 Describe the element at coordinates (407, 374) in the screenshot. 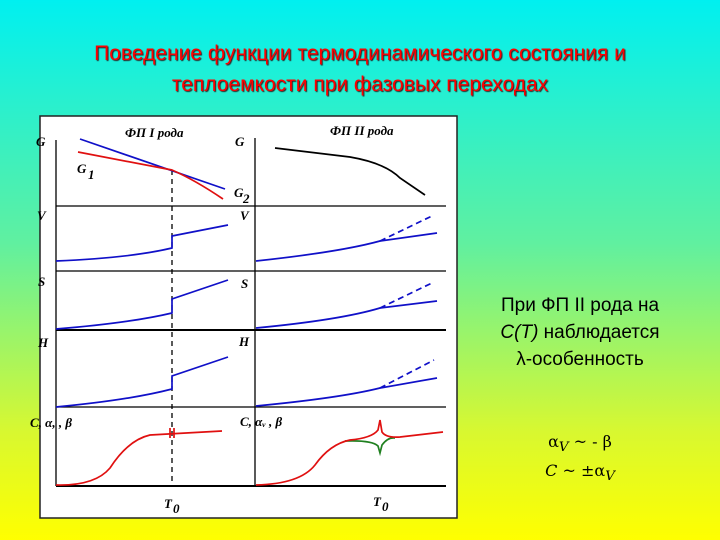

I see `h-right-dashed` at that location.